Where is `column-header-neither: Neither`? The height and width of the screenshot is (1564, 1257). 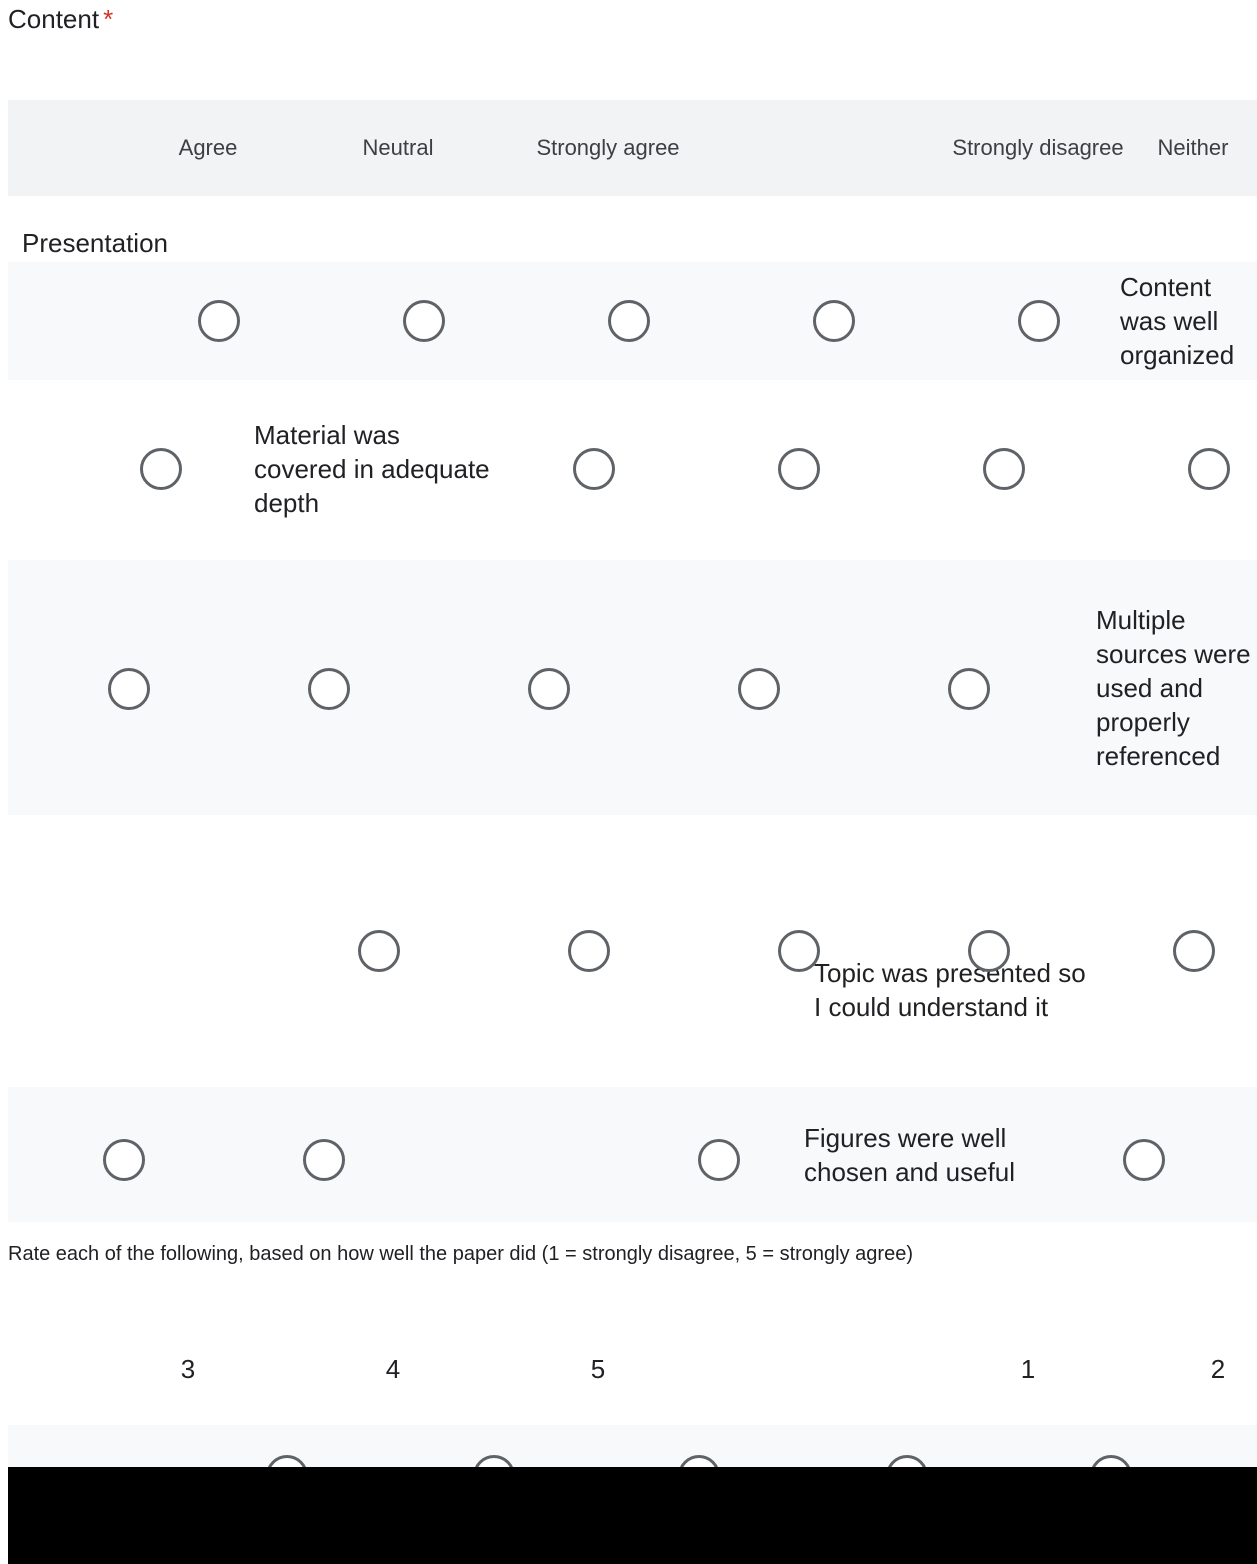 column-header-neither: Neither is located at coordinates (1193, 147).